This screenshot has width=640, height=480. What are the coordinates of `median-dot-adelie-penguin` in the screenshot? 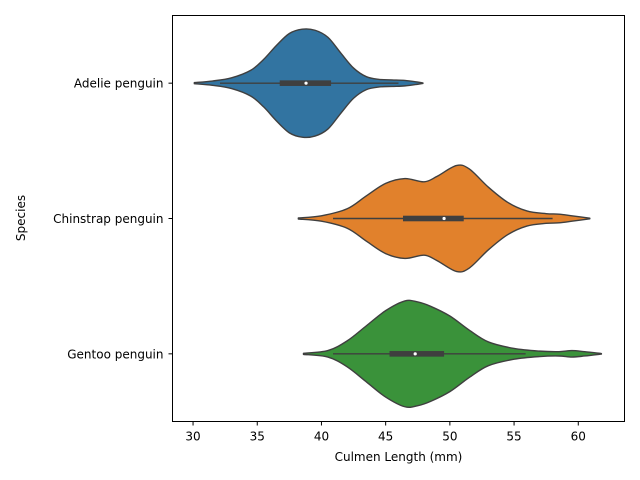 It's located at (306, 83).